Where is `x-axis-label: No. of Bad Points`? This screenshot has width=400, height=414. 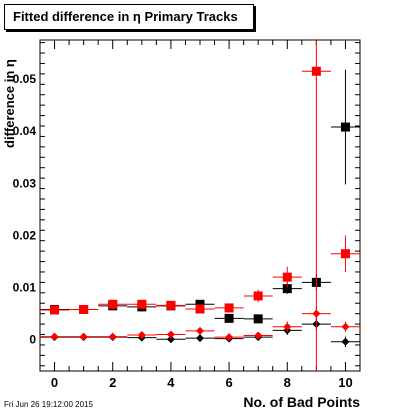 x-axis-label: No. of Bad Points is located at coordinates (301, 402).